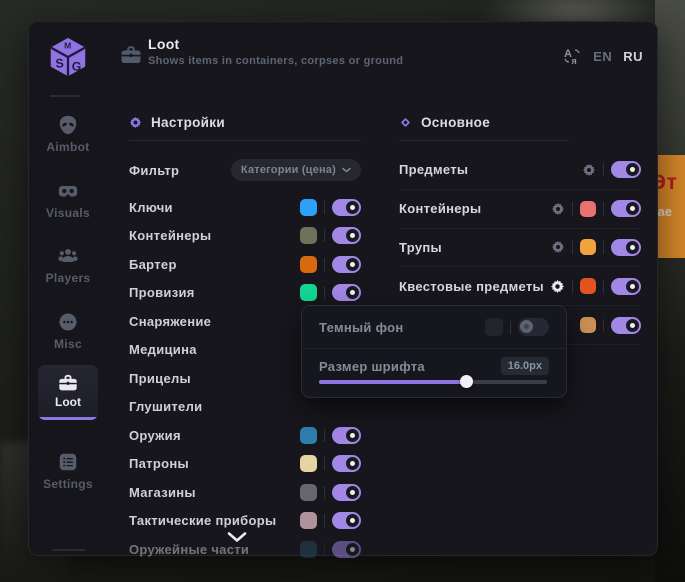 The image size is (685, 582). What do you see at coordinates (68, 278) in the screenshot?
I see `sidebar-item-label: Players` at bounding box center [68, 278].